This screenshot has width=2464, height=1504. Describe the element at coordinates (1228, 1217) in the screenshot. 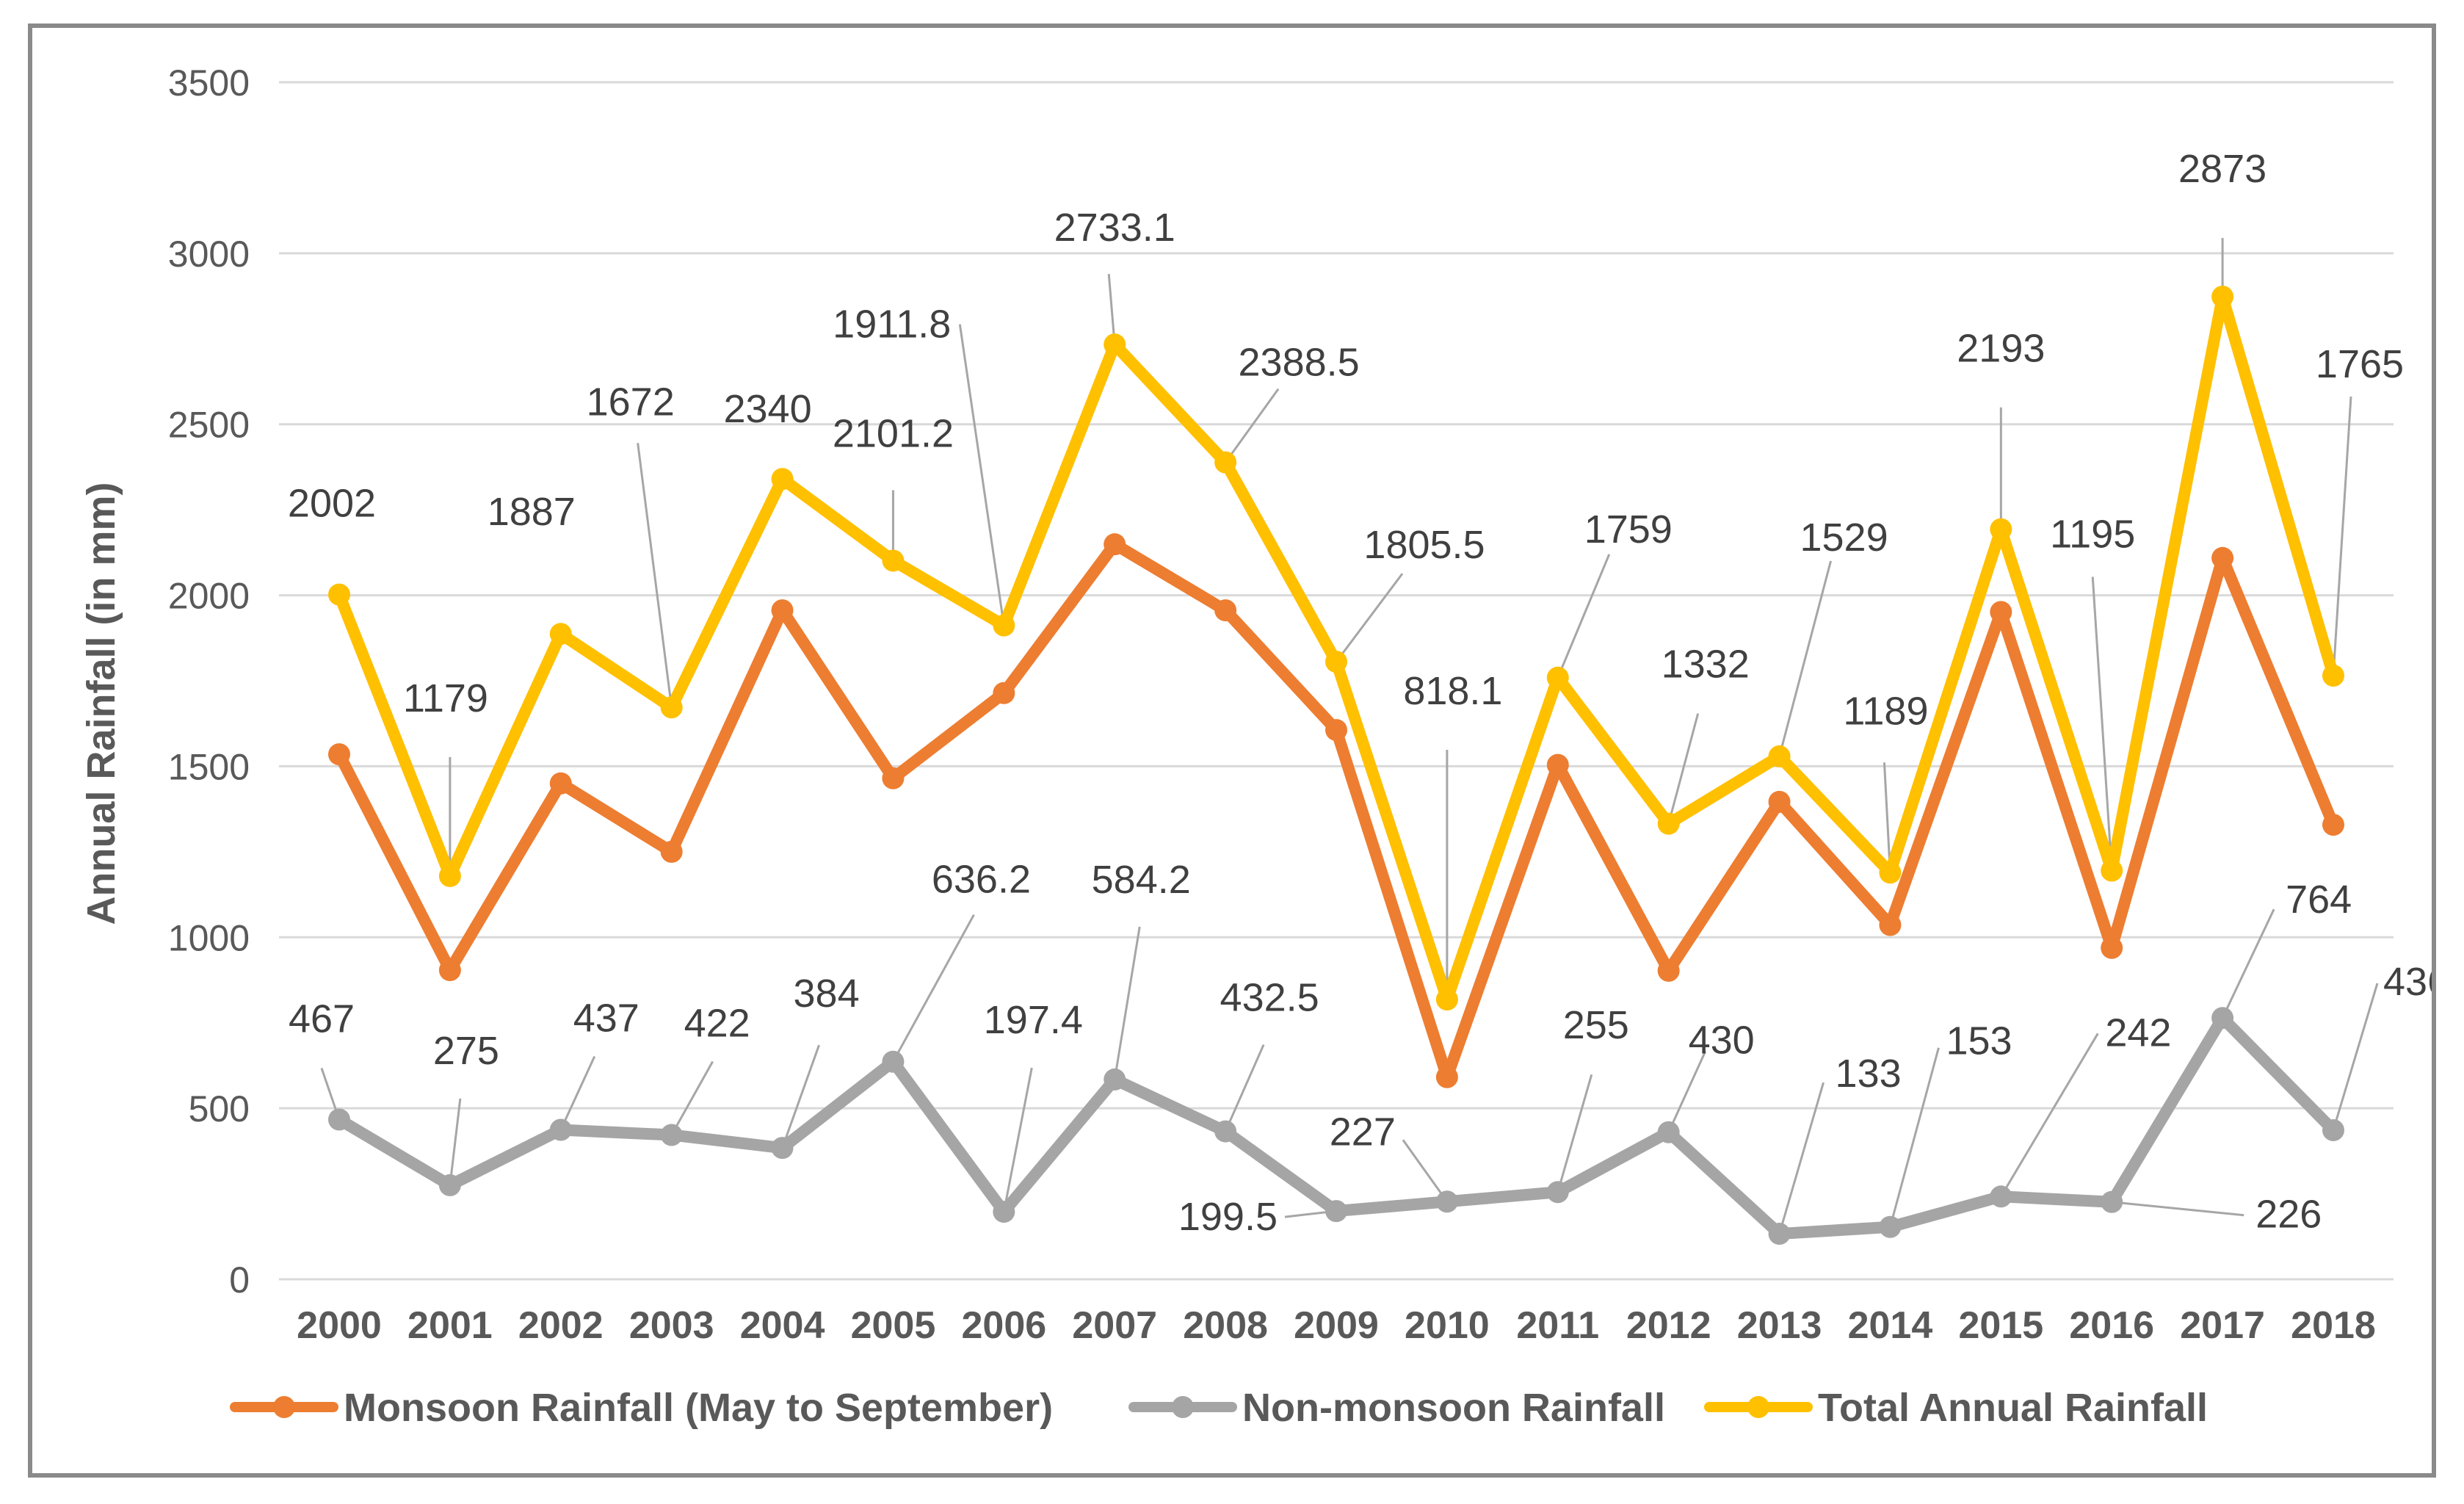

I see `non-monsoon-data-label-2009: 199.5` at that location.